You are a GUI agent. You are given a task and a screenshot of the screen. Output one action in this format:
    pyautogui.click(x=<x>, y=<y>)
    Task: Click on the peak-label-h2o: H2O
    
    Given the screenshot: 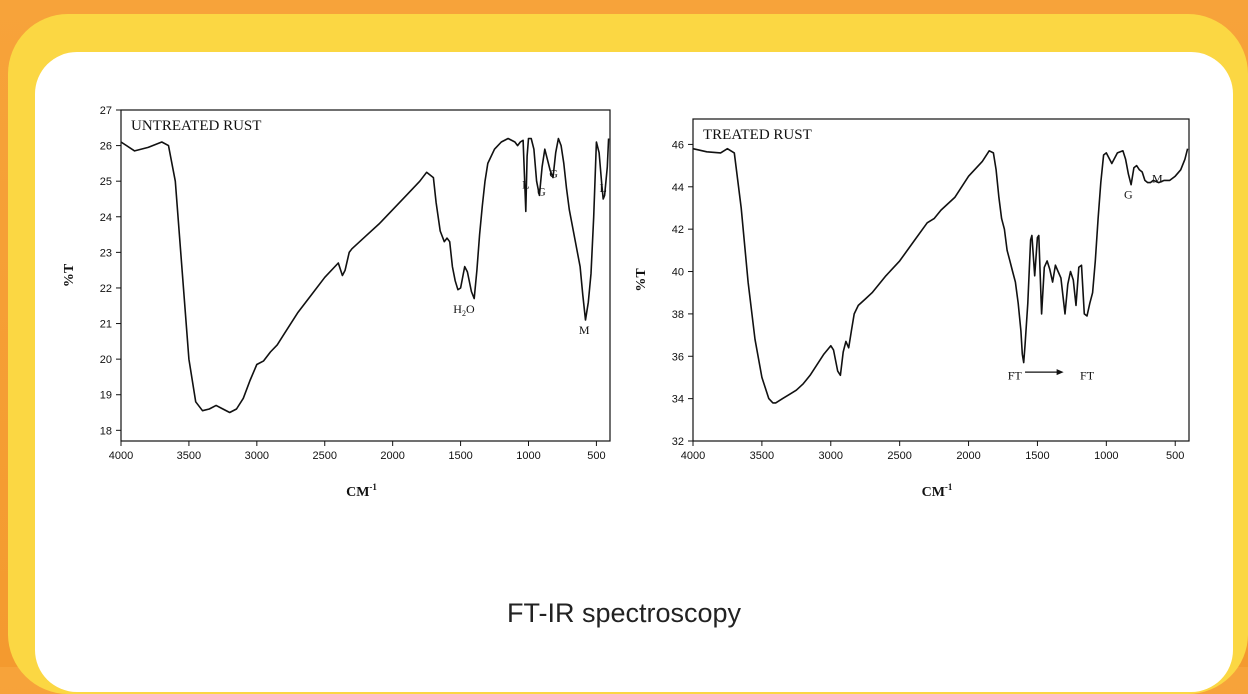 What is the action you would take?
    pyautogui.click(x=464, y=310)
    